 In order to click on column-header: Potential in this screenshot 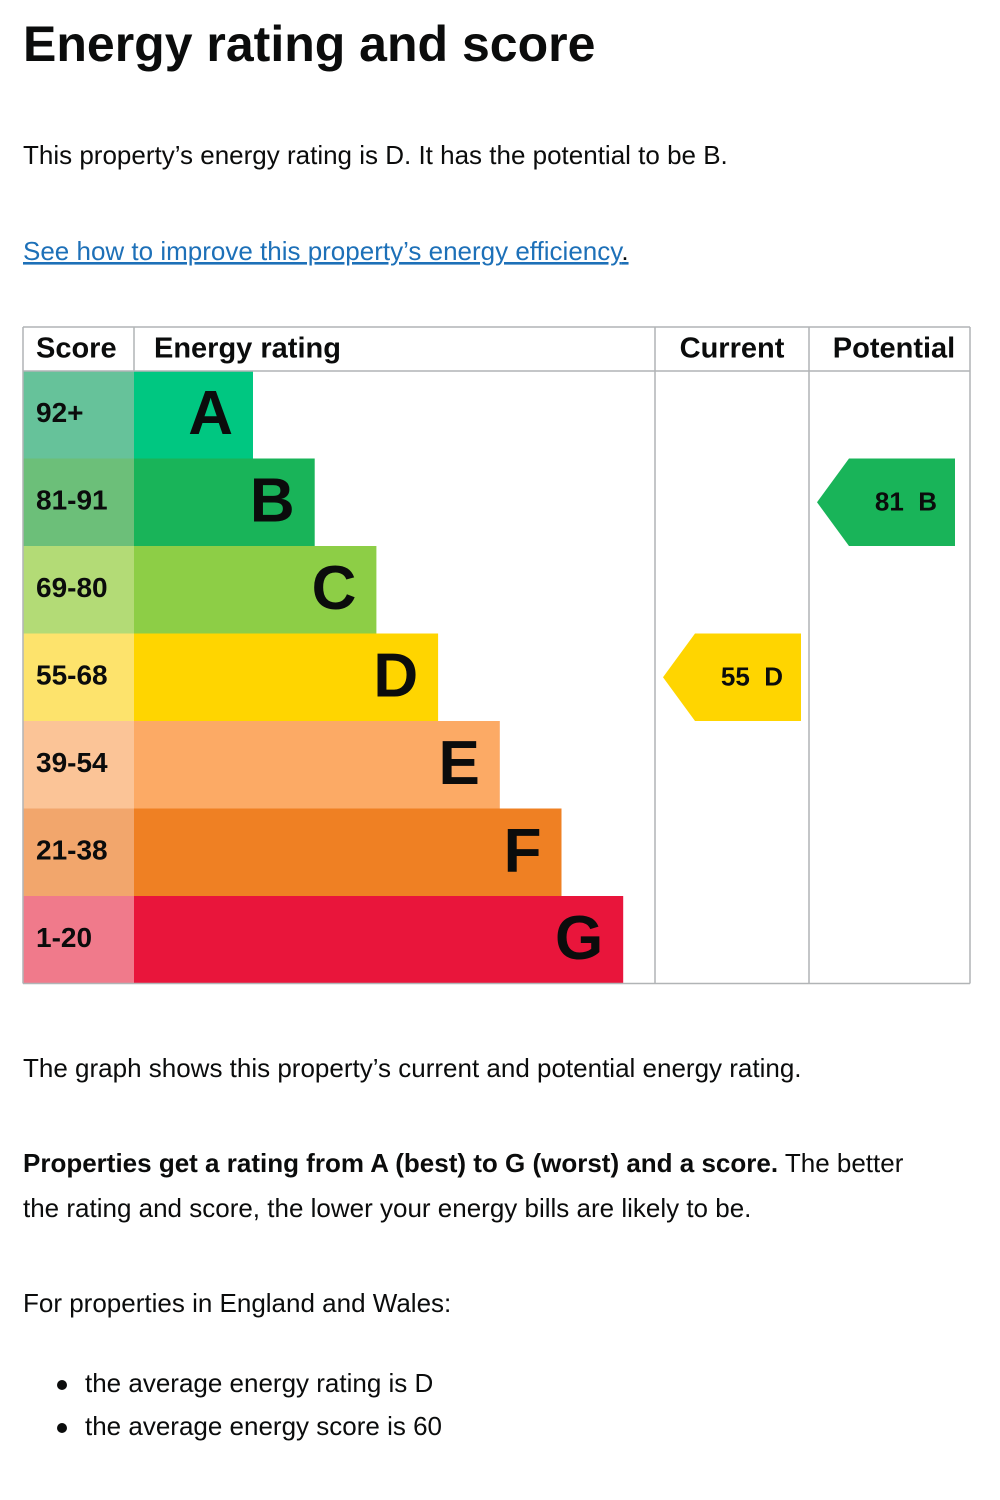, I will do `click(894, 349)`.